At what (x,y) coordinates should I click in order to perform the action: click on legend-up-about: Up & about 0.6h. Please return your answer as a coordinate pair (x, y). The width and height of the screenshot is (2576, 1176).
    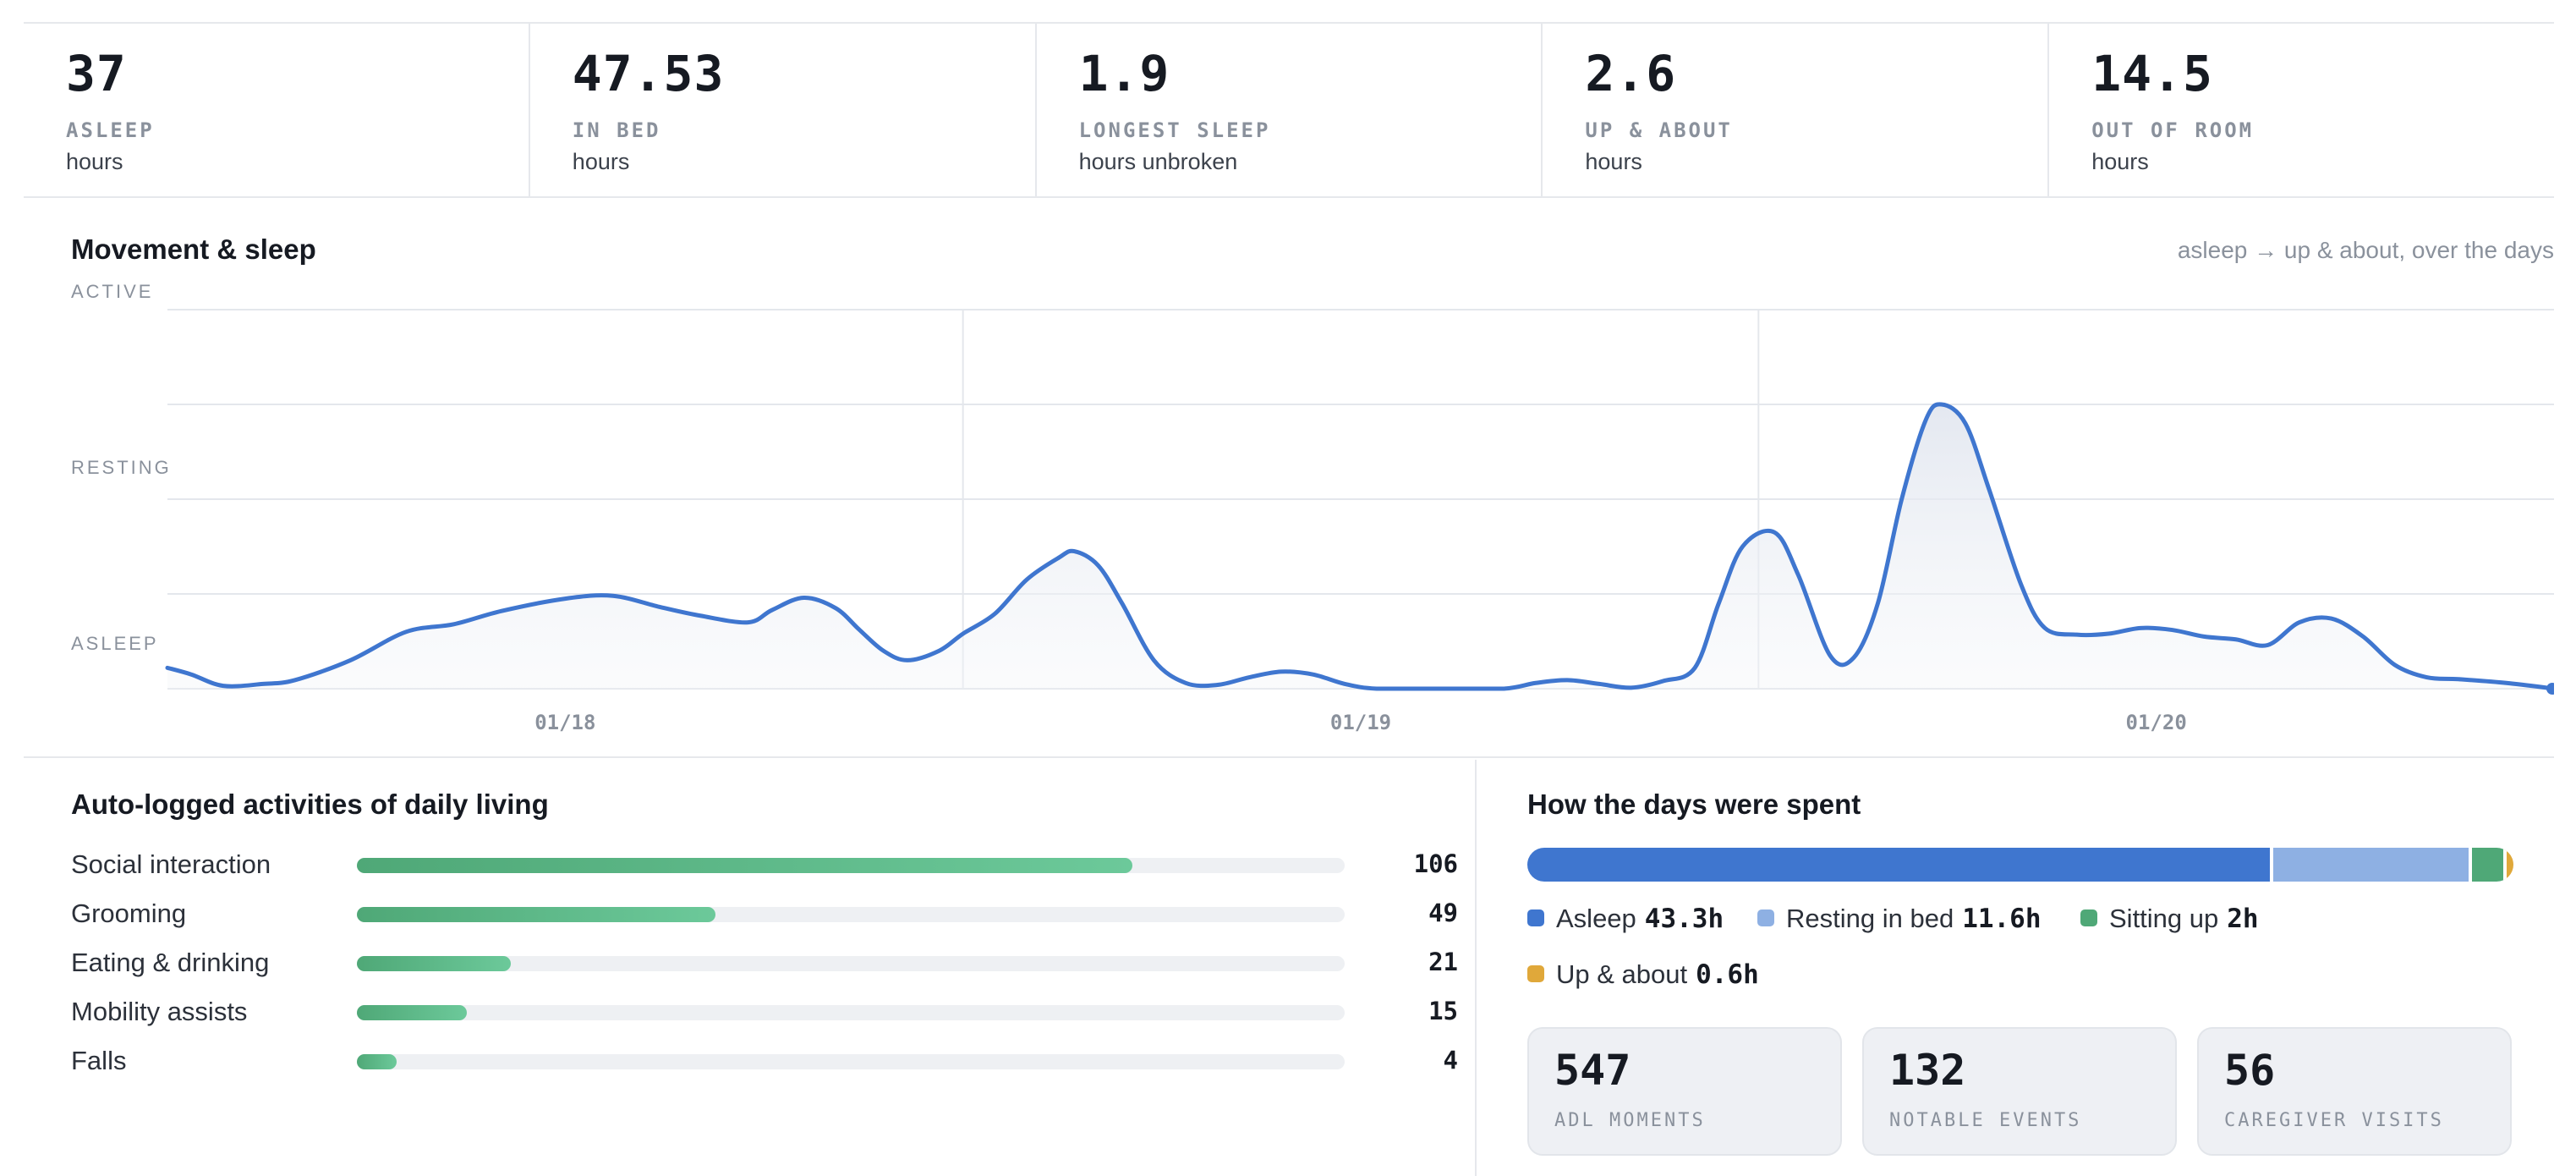
    Looking at the image, I should click on (1643, 974).